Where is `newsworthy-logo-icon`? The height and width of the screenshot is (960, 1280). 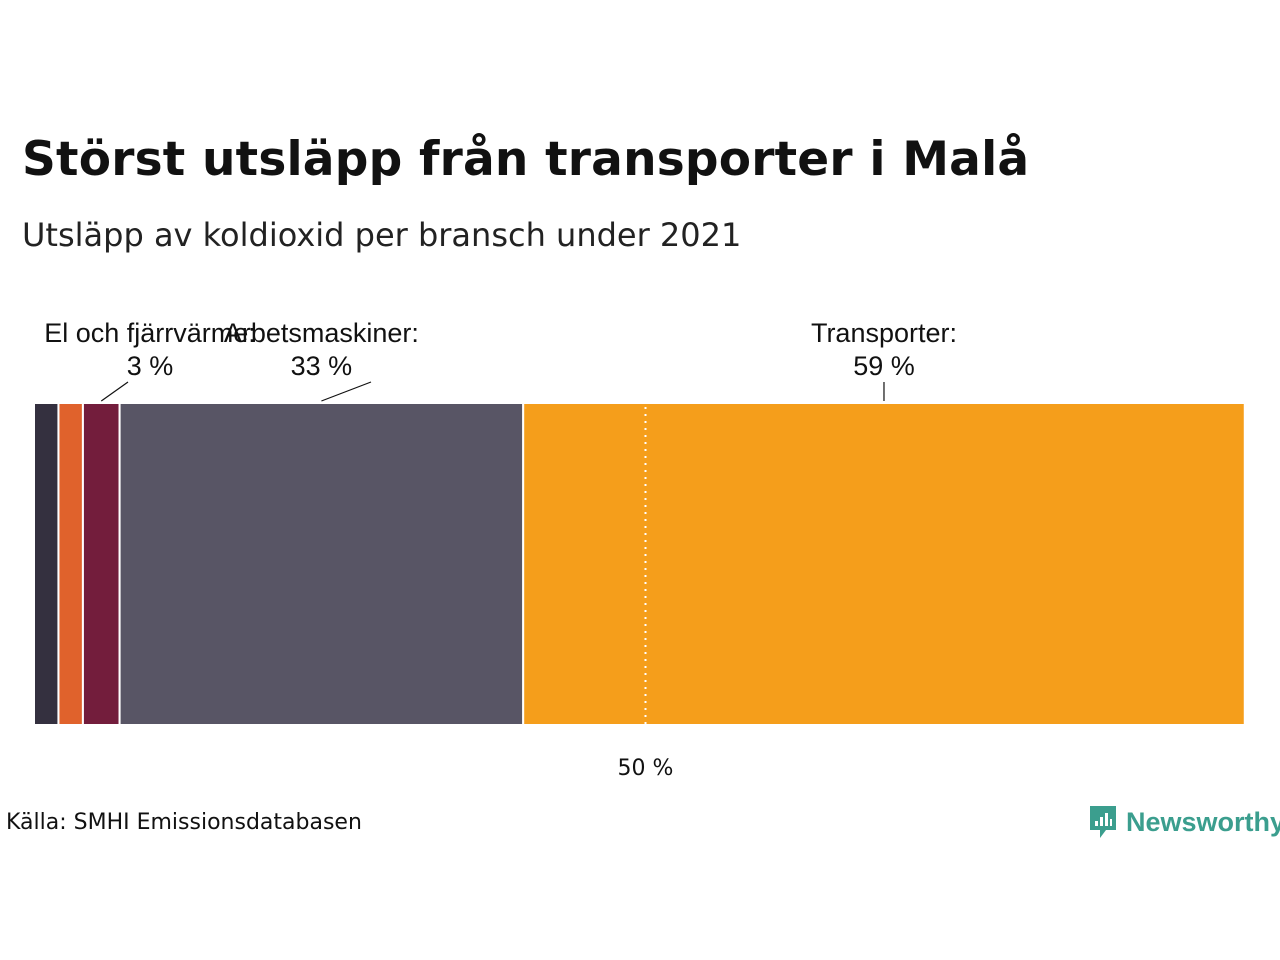 newsworthy-logo-icon is located at coordinates (1103, 822).